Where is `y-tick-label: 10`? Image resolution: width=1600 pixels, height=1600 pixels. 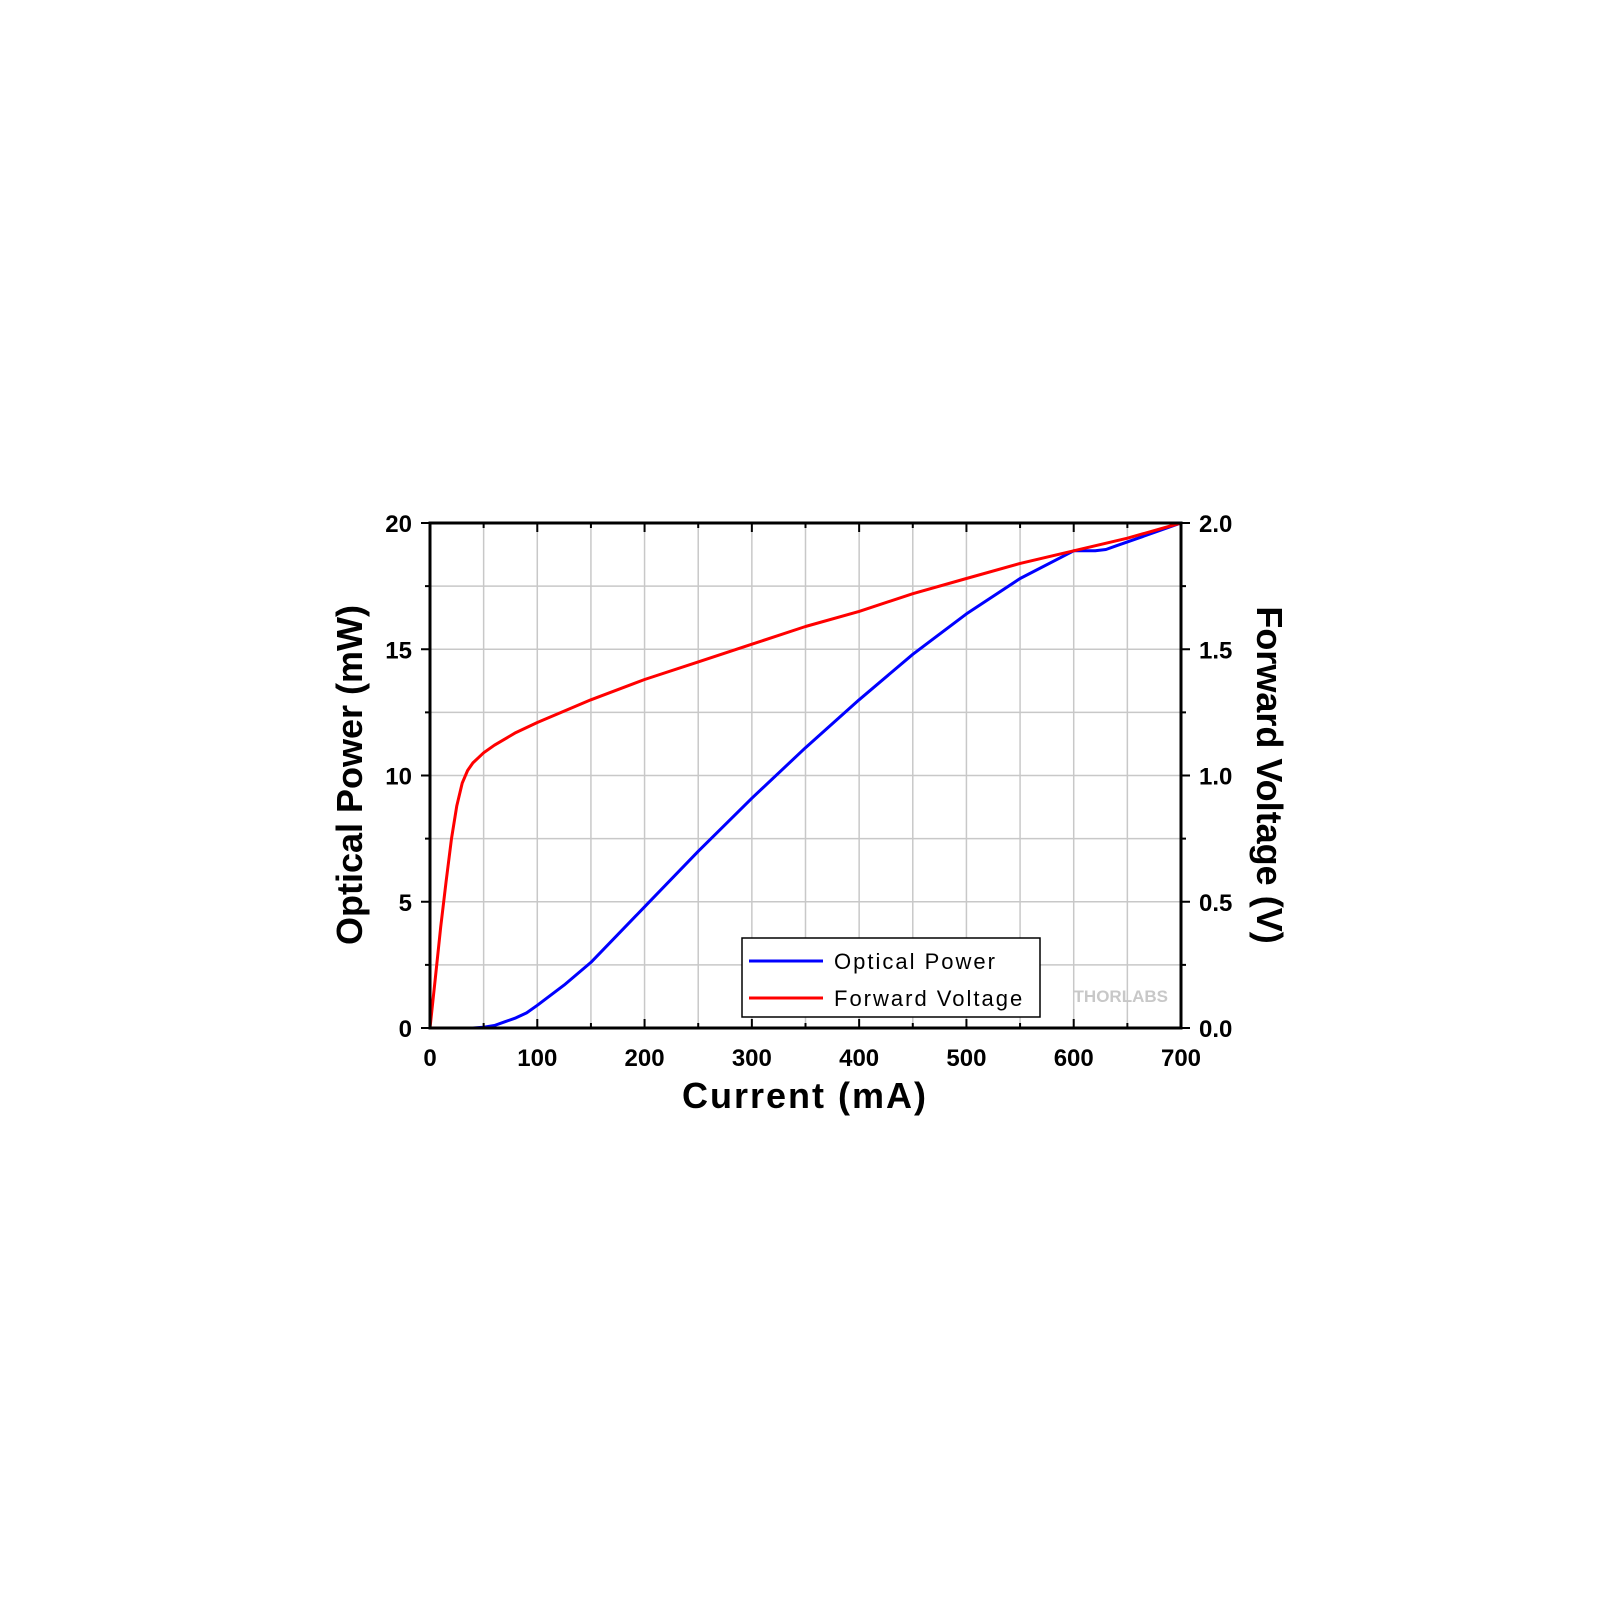
y-tick-label: 10 is located at coordinates (398, 777).